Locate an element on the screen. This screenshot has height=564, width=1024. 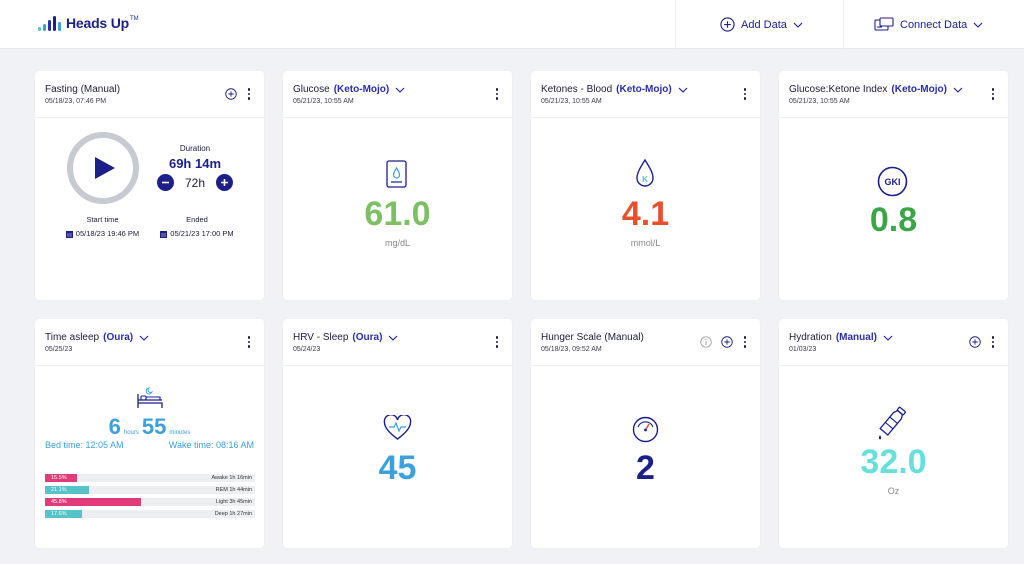
glucose-unit: mg/dL is located at coordinates (397, 243).